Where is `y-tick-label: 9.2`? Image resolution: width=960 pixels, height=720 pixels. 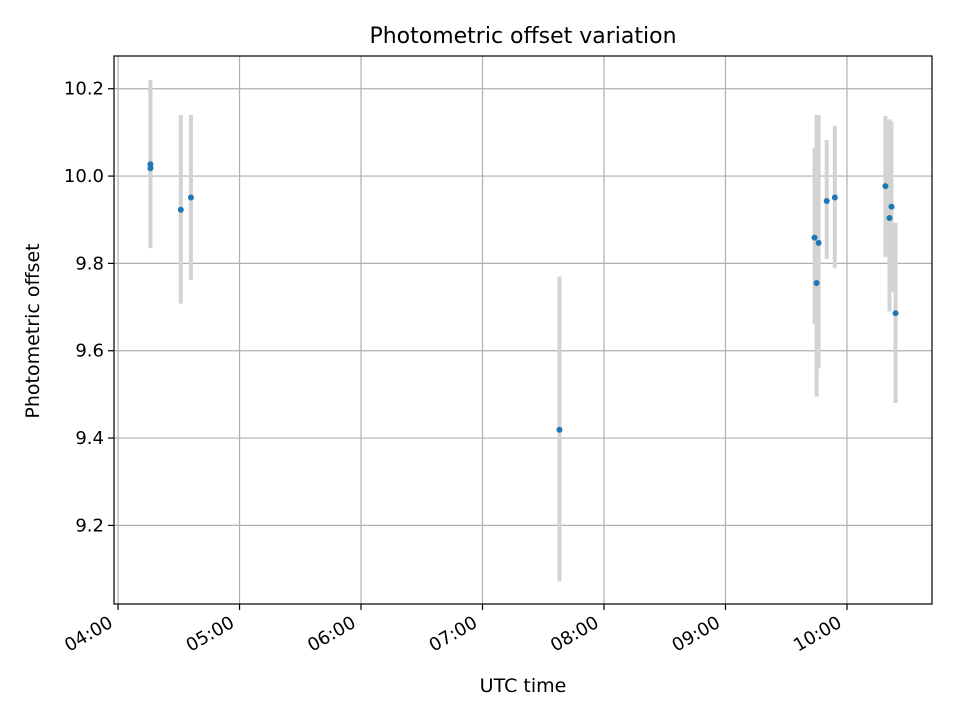
y-tick-label: 9.2 is located at coordinates (89, 525).